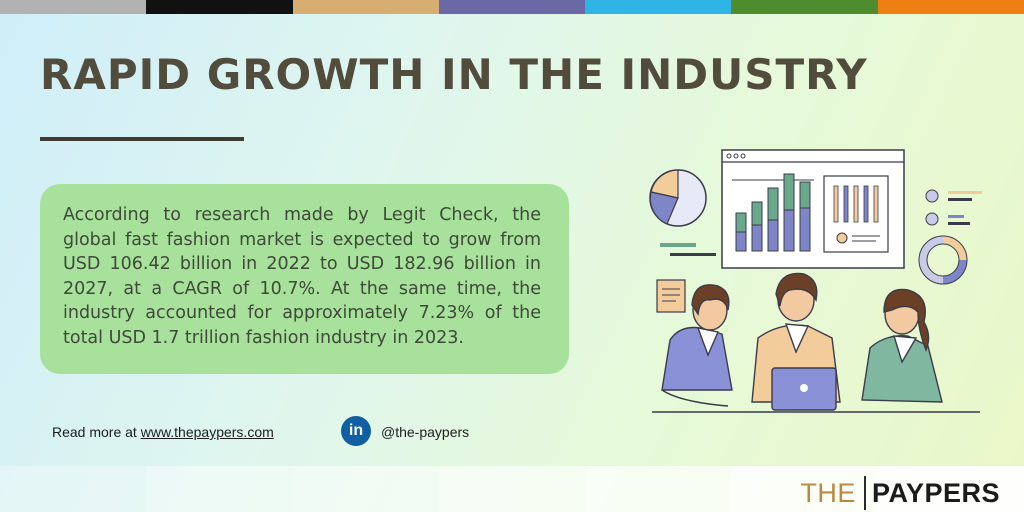 The height and width of the screenshot is (512, 1024). What do you see at coordinates (804, 389) in the screenshot?
I see `laptop-icon` at bounding box center [804, 389].